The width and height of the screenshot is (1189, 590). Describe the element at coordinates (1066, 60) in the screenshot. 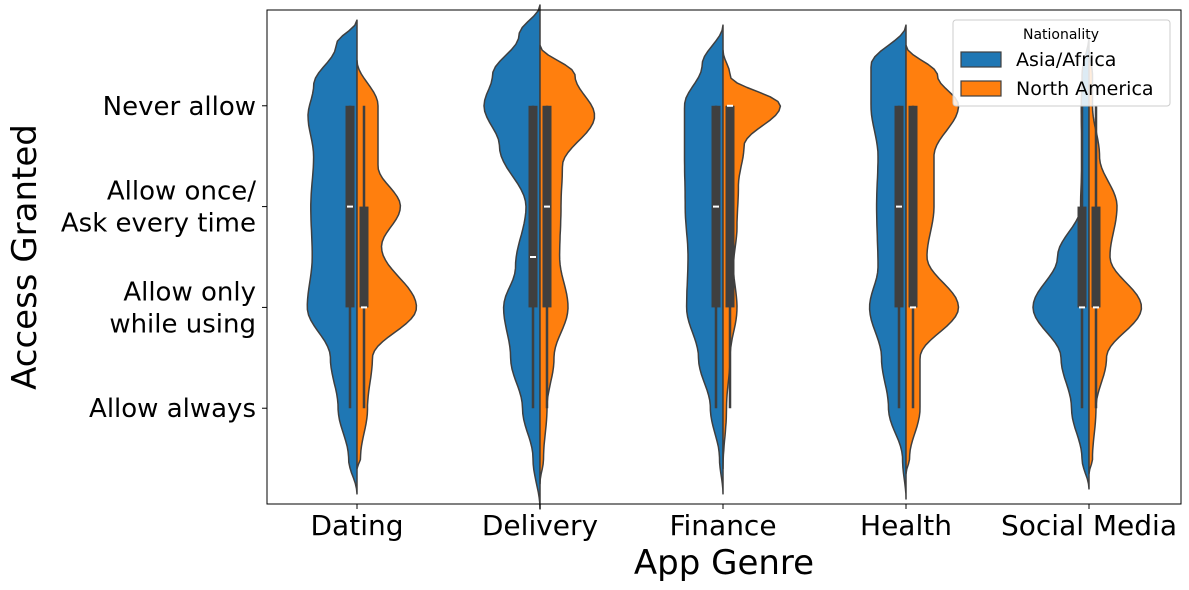

I see `legend-label: Asia/Africa` at that location.